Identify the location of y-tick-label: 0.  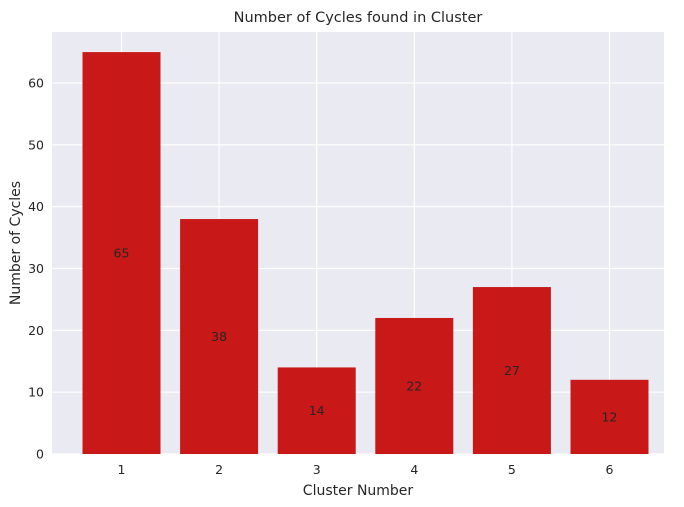
(40, 454).